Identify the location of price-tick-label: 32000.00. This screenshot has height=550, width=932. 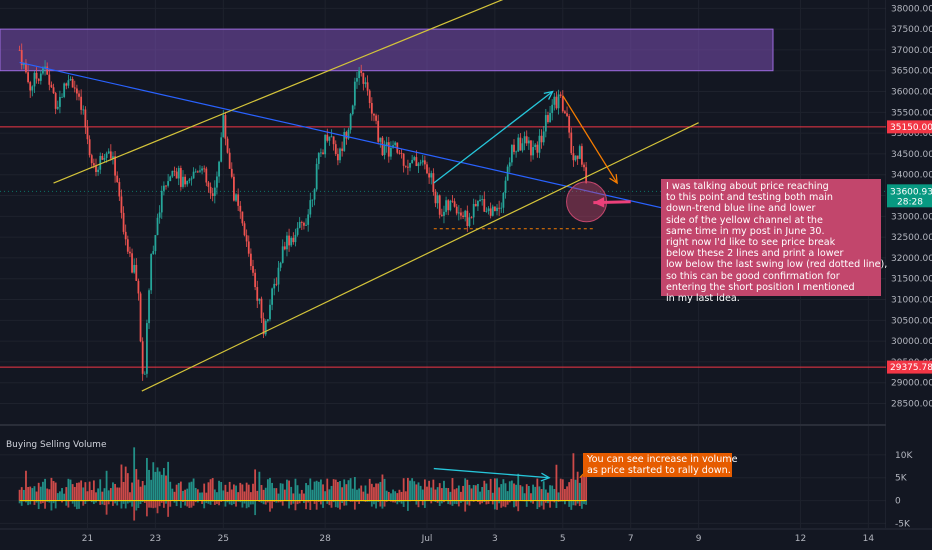
(911, 259).